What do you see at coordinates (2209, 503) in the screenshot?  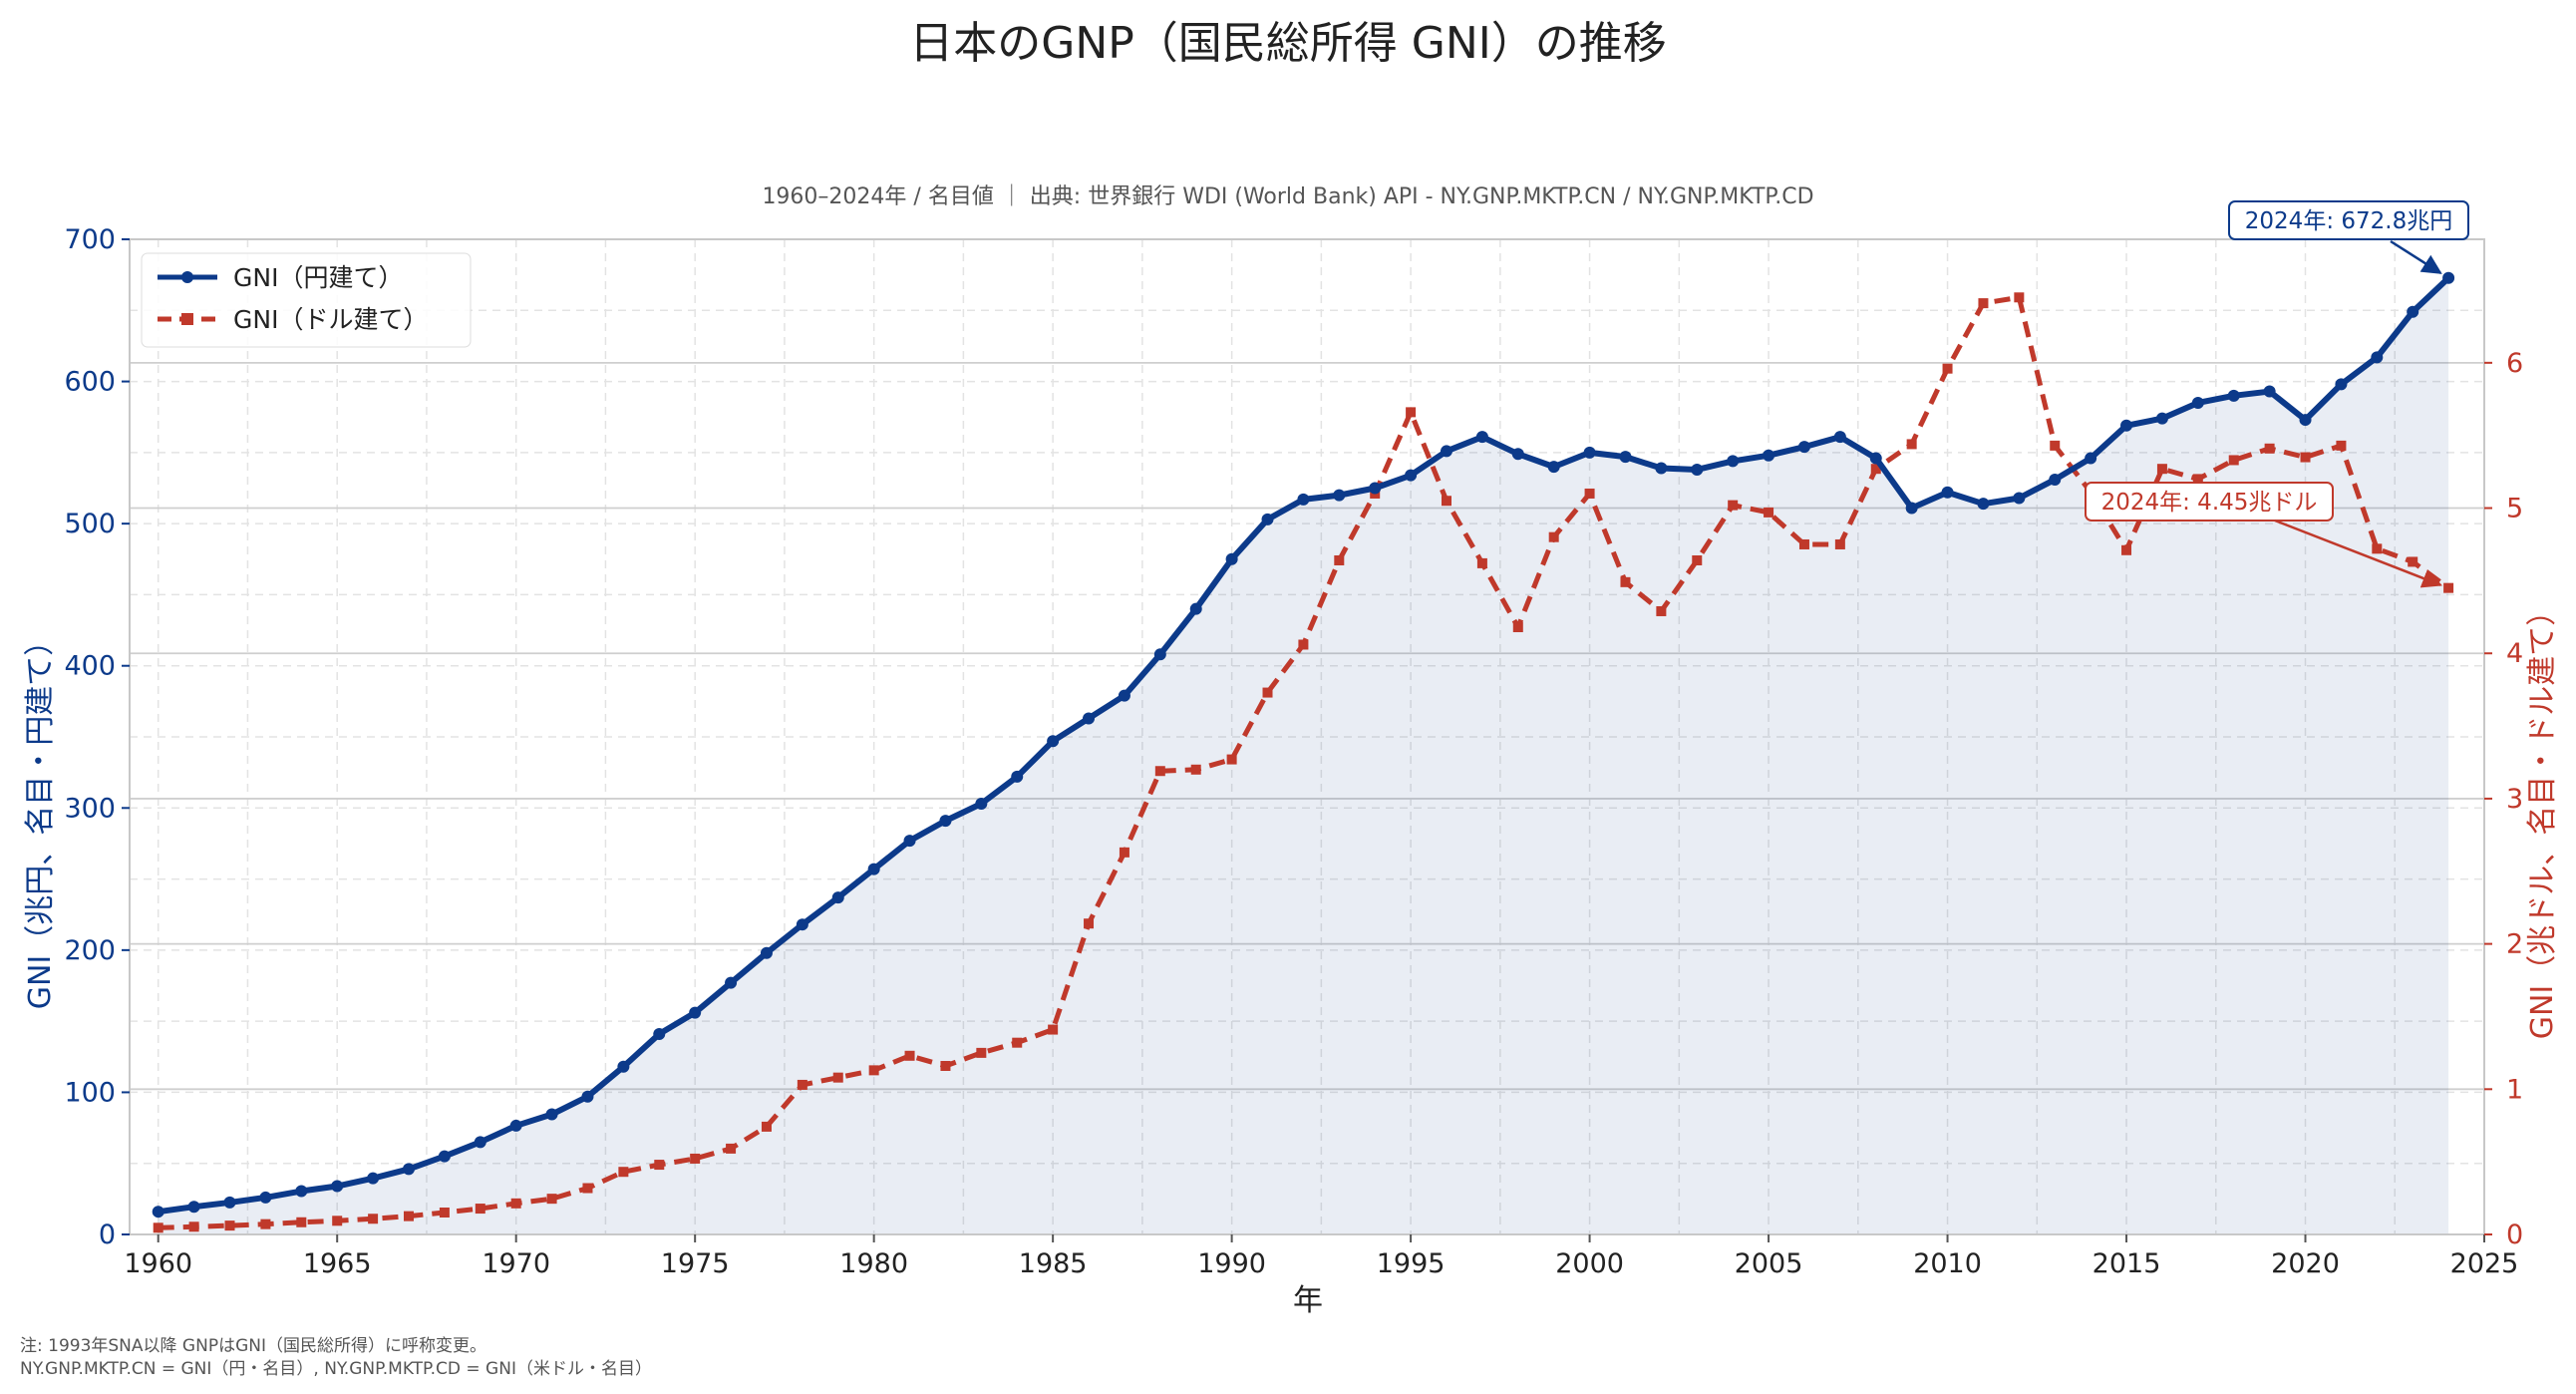 I see `annotation-usd-text: 2024年: 4.45兆ドル` at bounding box center [2209, 503].